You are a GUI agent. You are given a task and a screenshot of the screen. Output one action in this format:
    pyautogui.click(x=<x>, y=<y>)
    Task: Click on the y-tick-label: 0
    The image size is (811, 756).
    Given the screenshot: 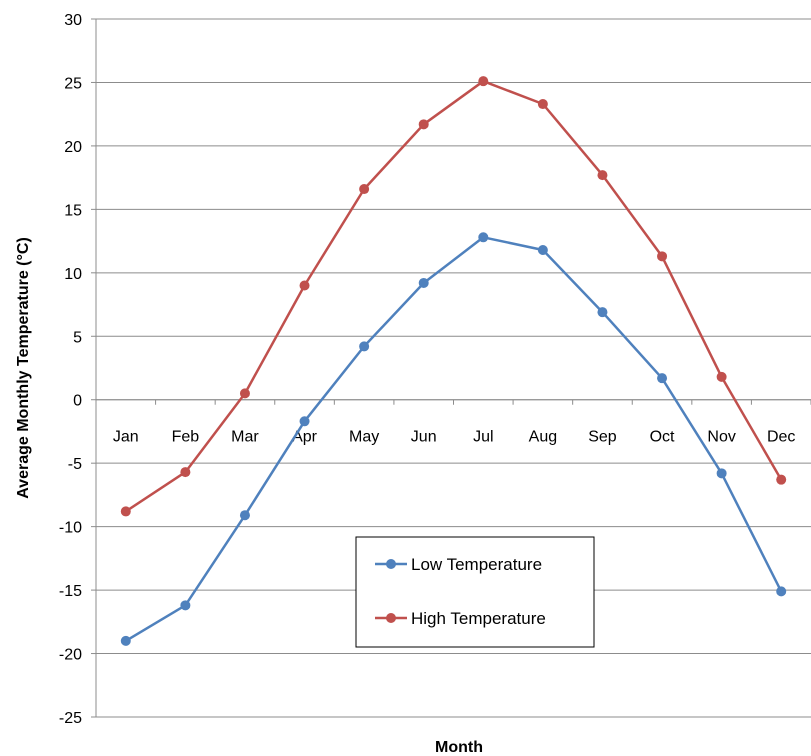 What is the action you would take?
    pyautogui.click(x=77, y=401)
    